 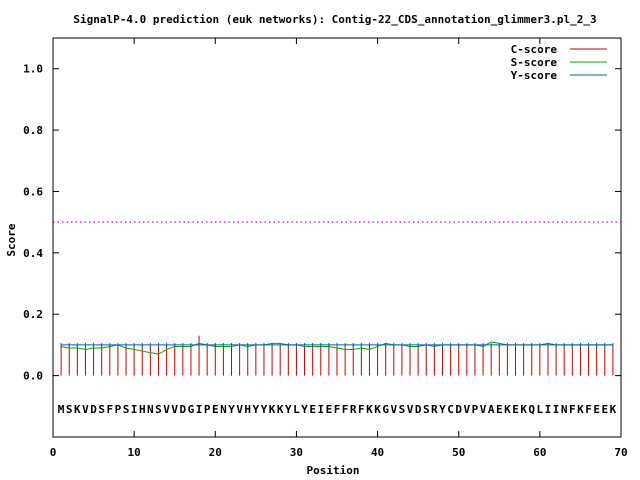 I want to click on legend-label: Y-score, so click(x=534, y=75).